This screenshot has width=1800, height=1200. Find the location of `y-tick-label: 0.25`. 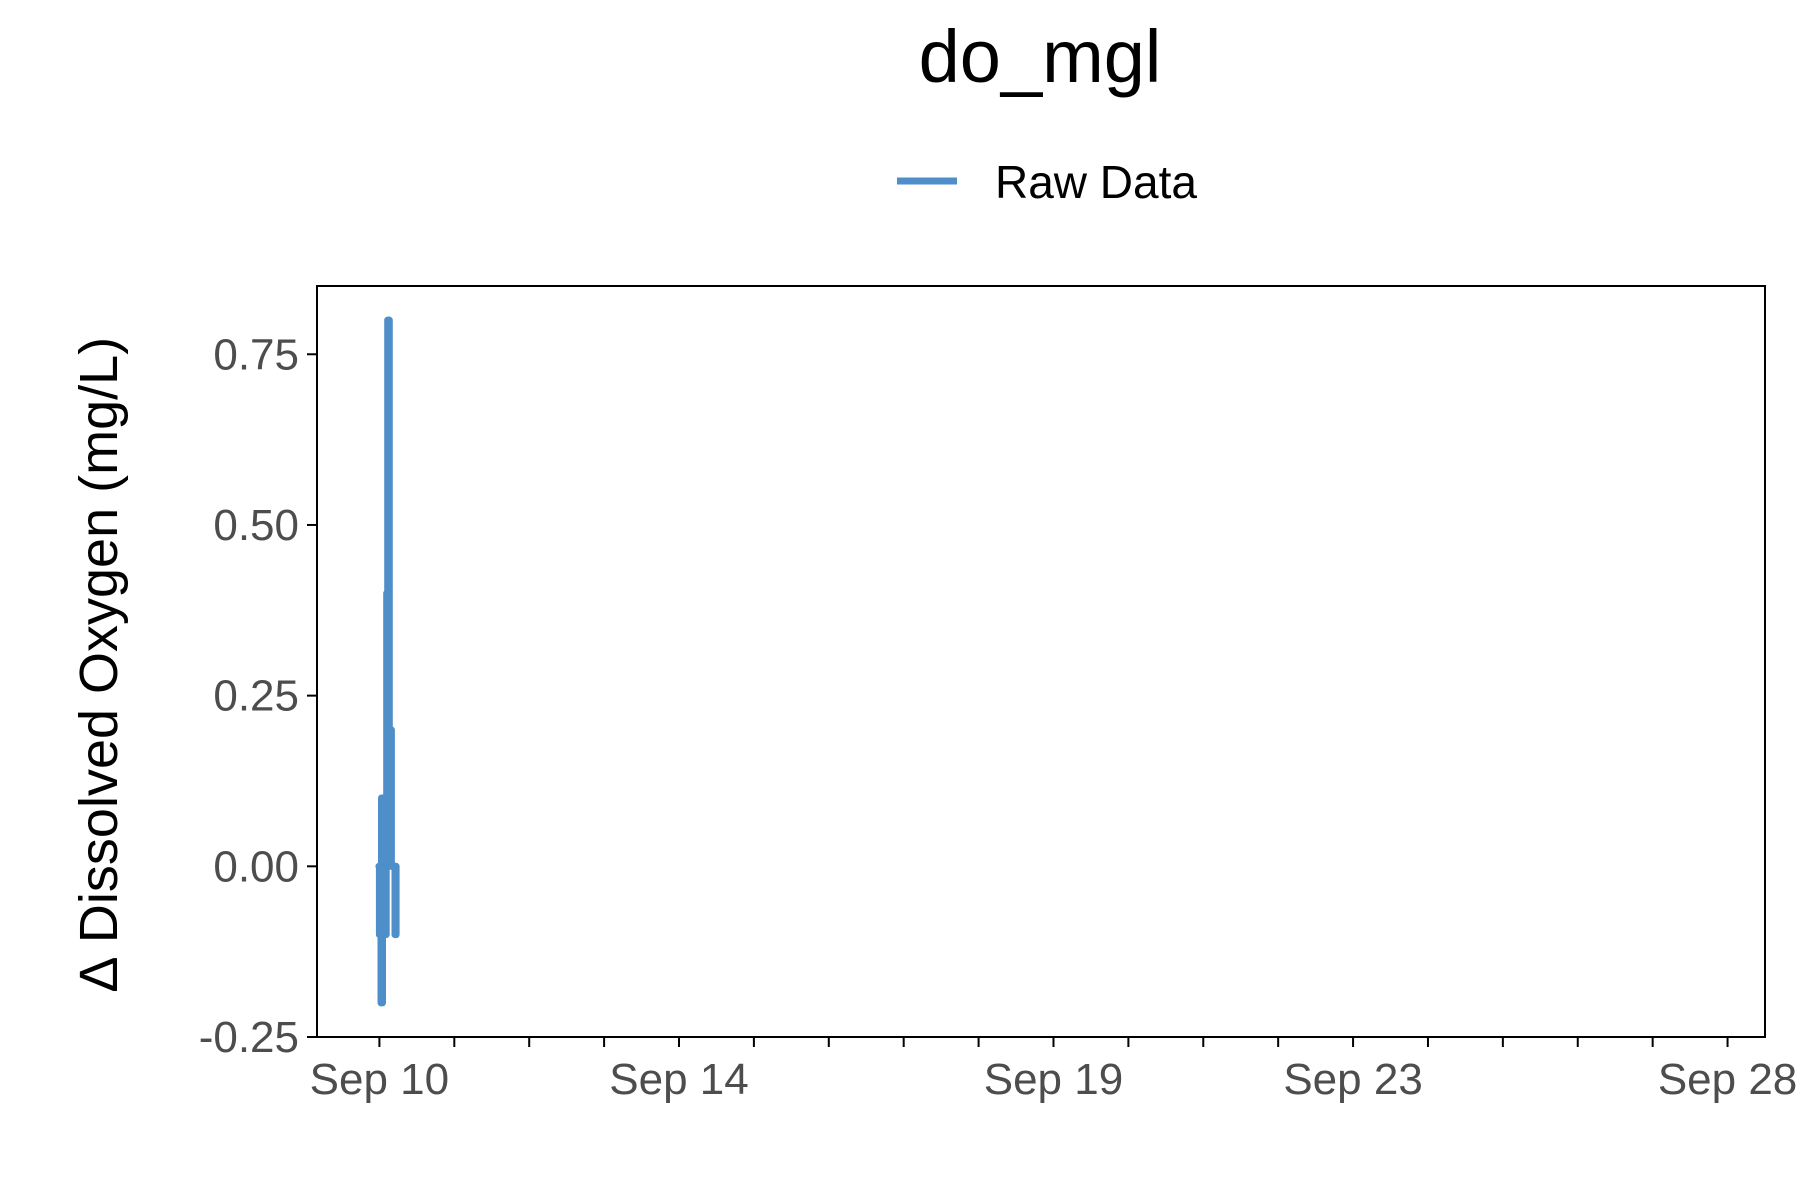

y-tick-label: 0.25 is located at coordinates (256, 696).